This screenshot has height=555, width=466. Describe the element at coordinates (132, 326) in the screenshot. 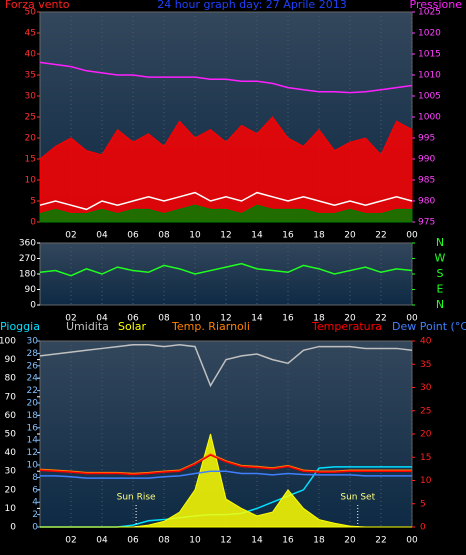

I see `legend-label: Solar` at that location.